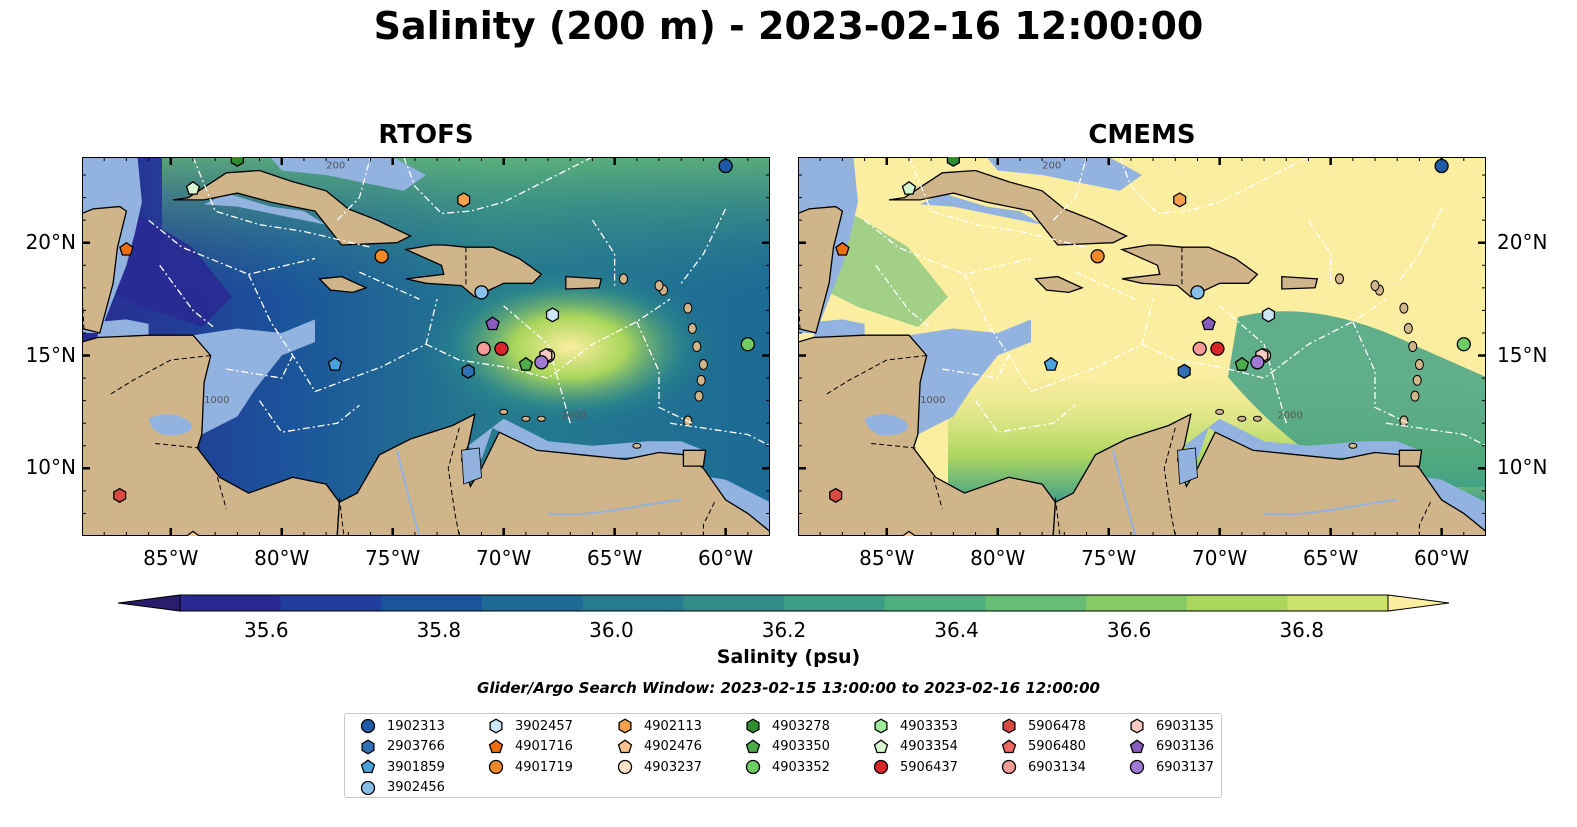 This screenshot has width=1577, height=827. Describe the element at coordinates (970, 377) in the screenshot. I see `shelf-nicaragua-rise` at that location.